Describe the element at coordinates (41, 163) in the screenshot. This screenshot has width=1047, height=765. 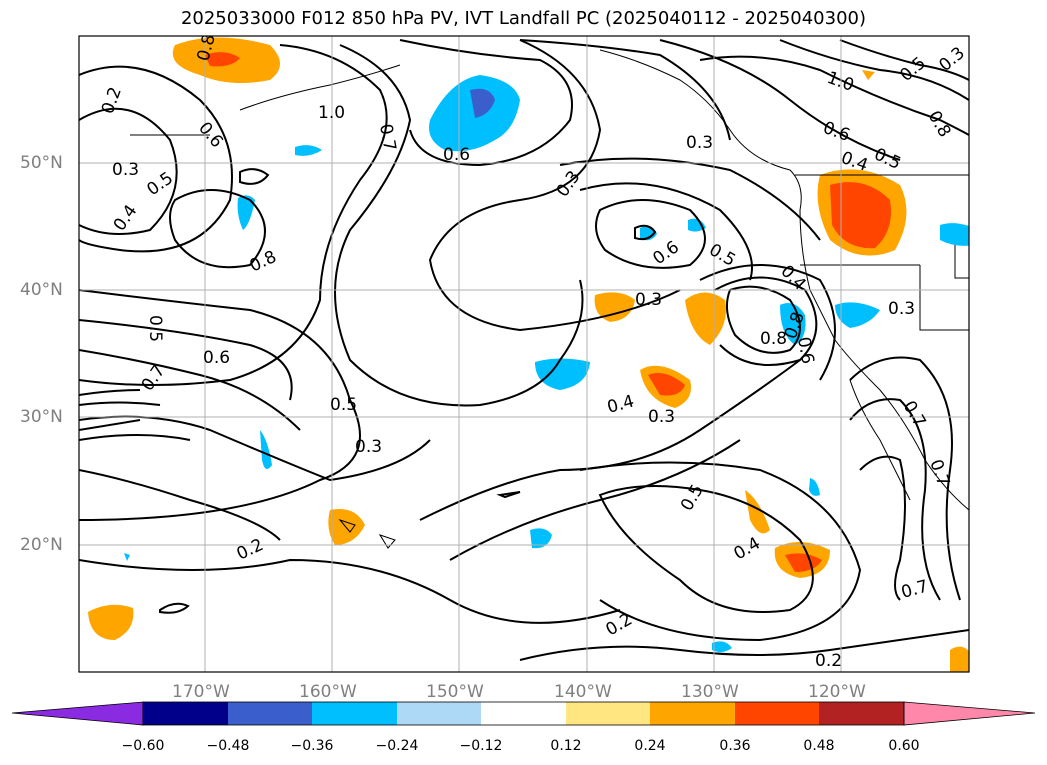
I see `lat-label-50n: 50°N` at that location.